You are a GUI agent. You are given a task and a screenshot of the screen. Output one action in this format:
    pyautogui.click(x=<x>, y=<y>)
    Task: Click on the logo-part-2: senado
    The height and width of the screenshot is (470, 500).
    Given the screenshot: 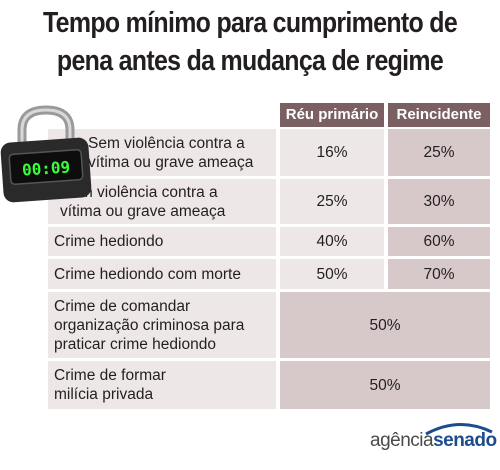 What is the action you would take?
    pyautogui.click(x=465, y=440)
    